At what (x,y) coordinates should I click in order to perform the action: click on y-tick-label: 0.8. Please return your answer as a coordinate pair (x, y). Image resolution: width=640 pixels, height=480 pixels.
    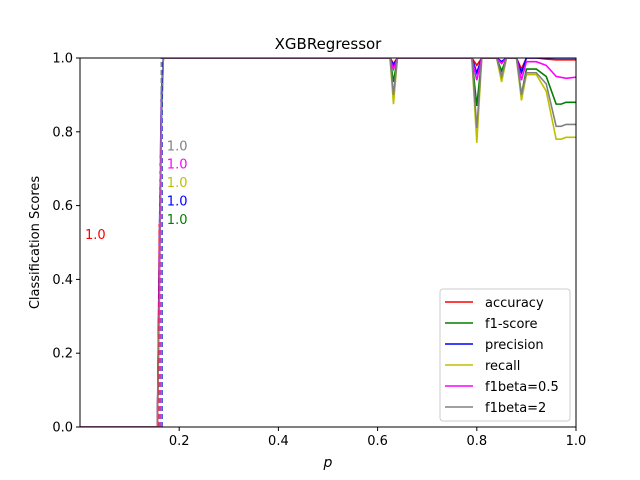
    Looking at the image, I should click on (62, 132).